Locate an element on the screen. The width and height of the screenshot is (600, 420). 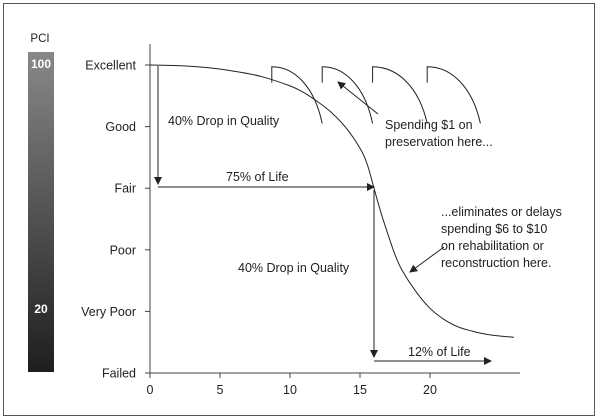
x-tick-label: 10 is located at coordinates (290, 390).